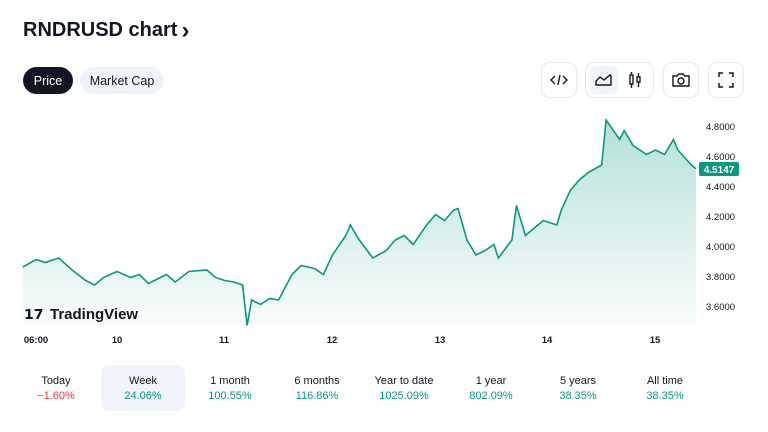 The image size is (768, 432). I want to click on candlestick-button, so click(636, 80).